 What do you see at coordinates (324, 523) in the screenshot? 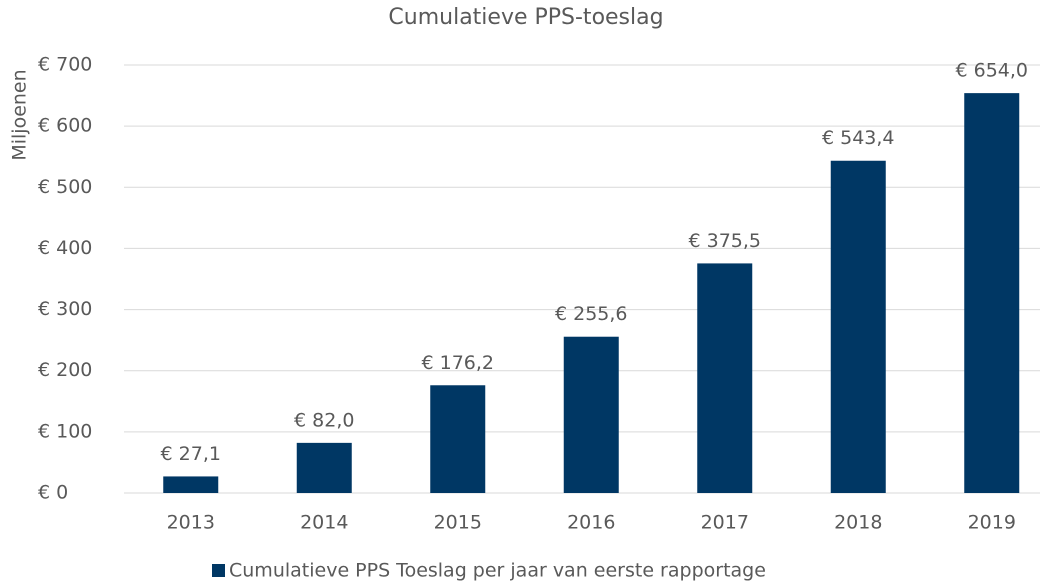
I see `x-tick-label: 2014` at bounding box center [324, 523].